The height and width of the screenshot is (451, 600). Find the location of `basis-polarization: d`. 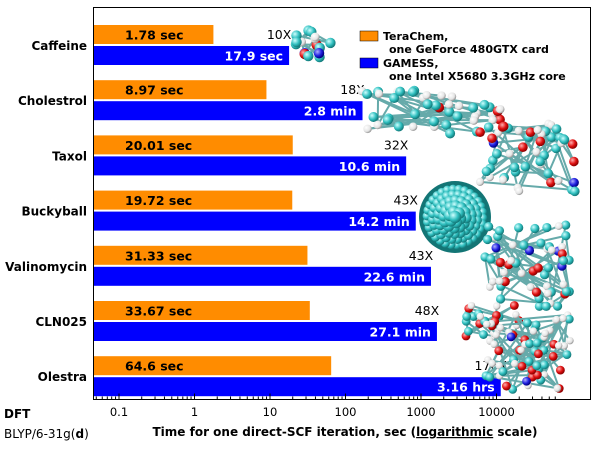

basis-polarization: d is located at coordinates (79, 434).